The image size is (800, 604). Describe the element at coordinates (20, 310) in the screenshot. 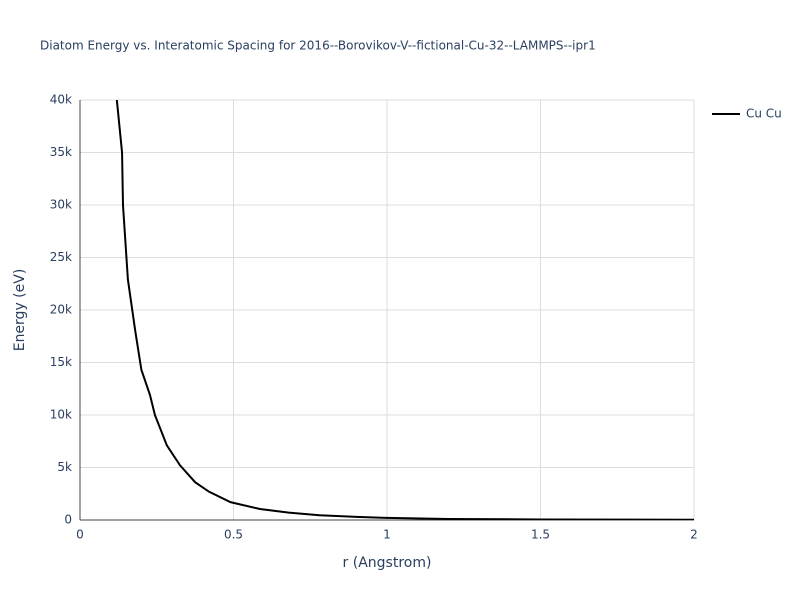

I see `y-axis-label: Energy (eV)` at that location.